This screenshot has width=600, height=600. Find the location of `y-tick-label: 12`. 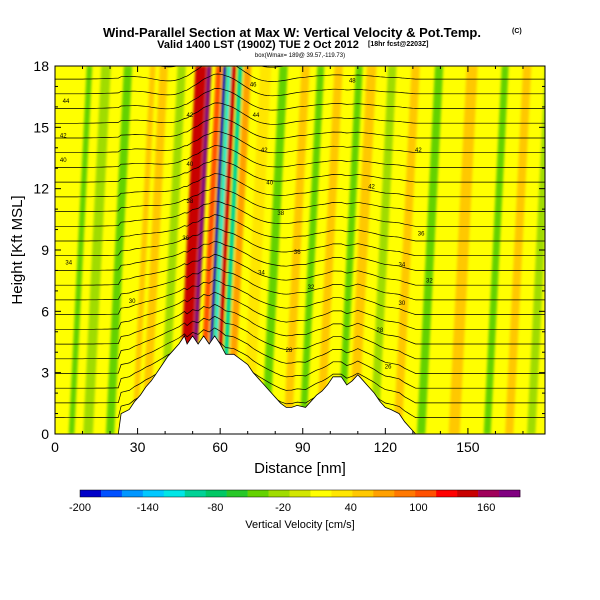

y-tick-label: 12 is located at coordinates (41, 189).